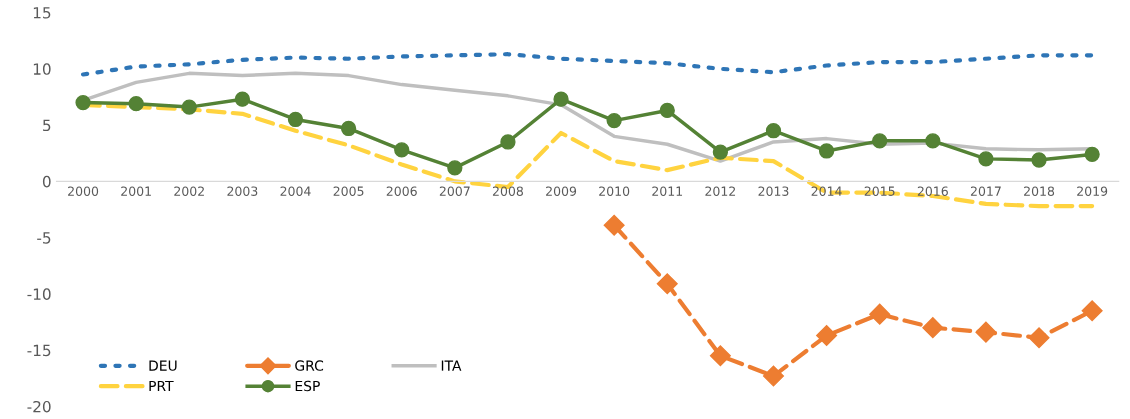  Describe the element at coordinates (451, 365) in the screenshot. I see `legend-label: ITA` at that location.